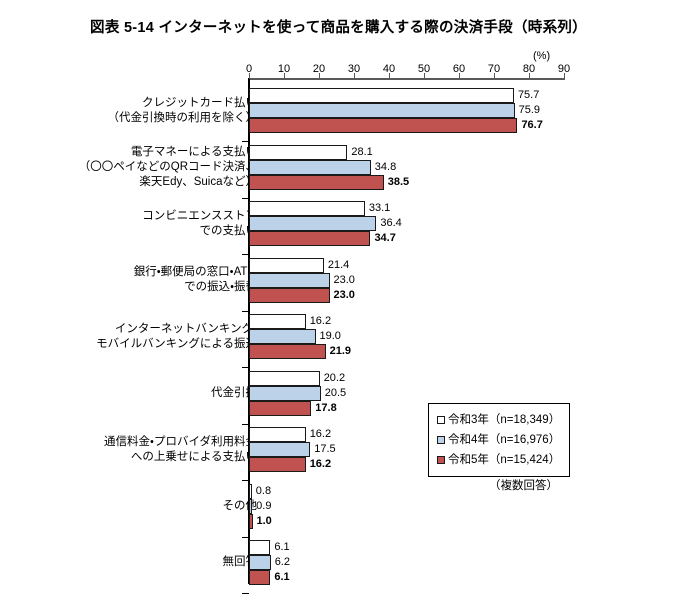 Image resolution: width=677 pixels, height=610 pixels. I want to click on bar-value-label: 75.9, so click(529, 110).